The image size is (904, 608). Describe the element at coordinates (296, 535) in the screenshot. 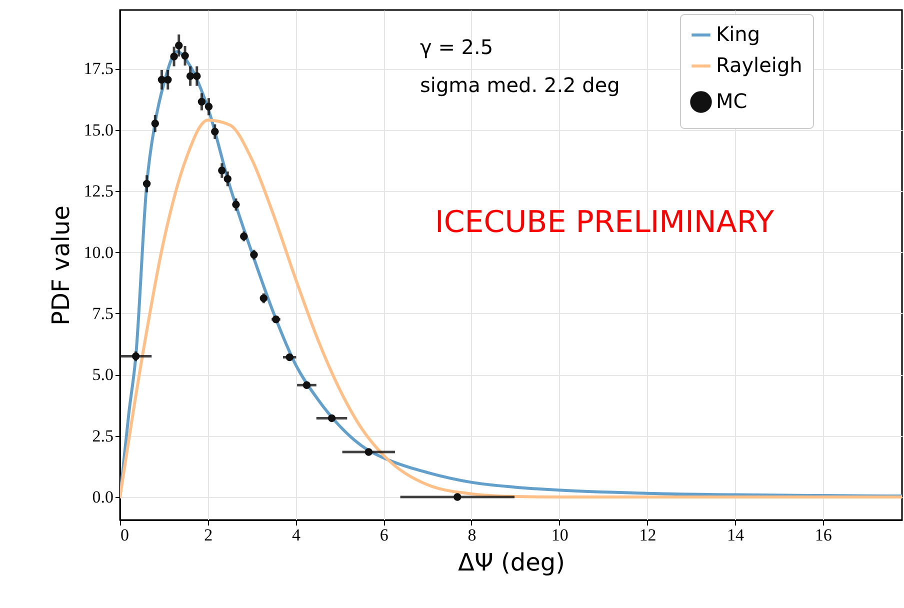

I see `x-tick-label: 4` at that location.